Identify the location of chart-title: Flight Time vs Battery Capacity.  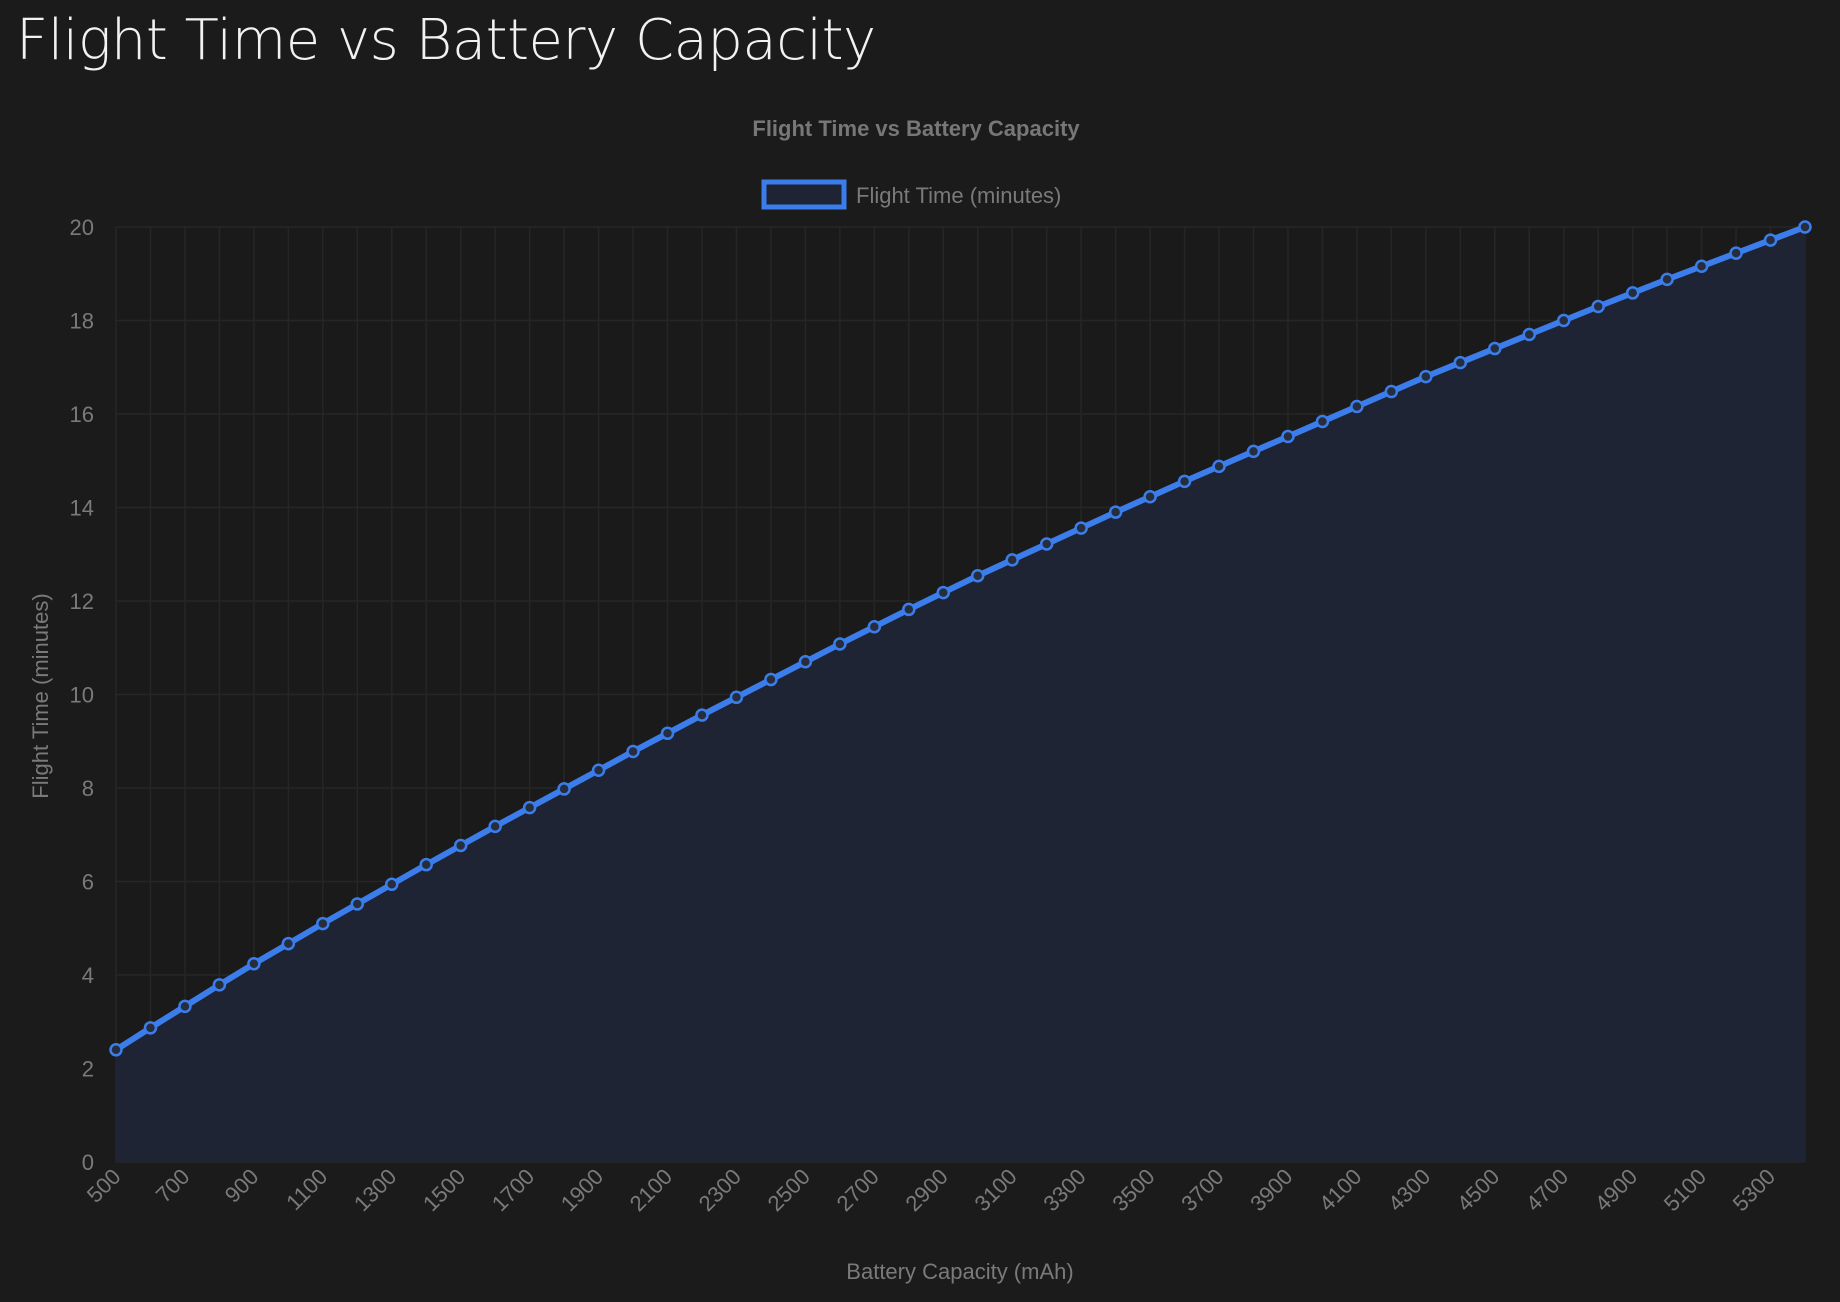
(916, 128).